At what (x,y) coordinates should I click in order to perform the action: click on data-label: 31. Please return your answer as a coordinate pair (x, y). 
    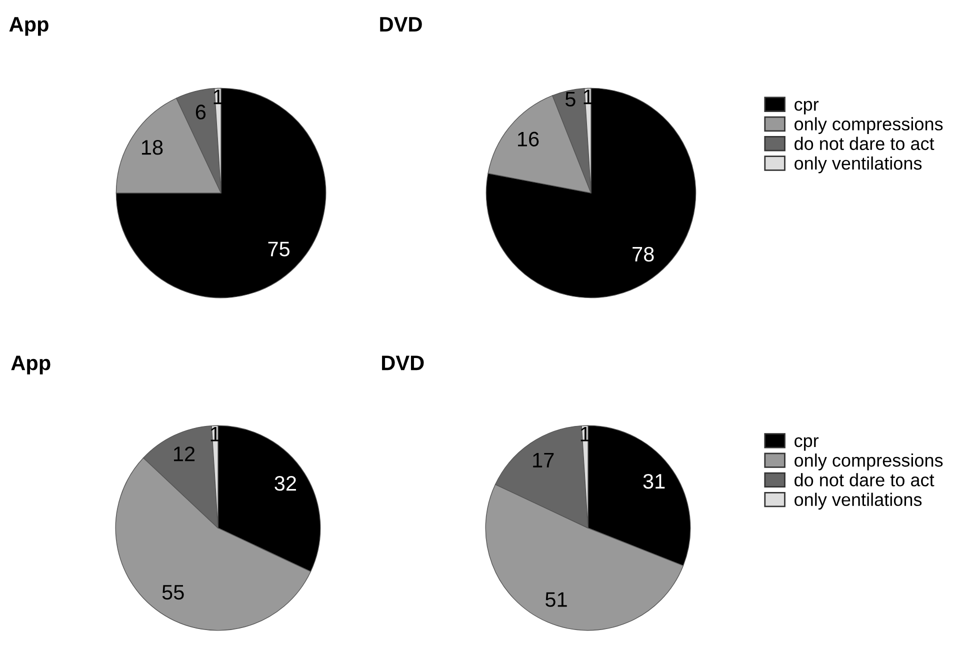
    Looking at the image, I should click on (654, 481).